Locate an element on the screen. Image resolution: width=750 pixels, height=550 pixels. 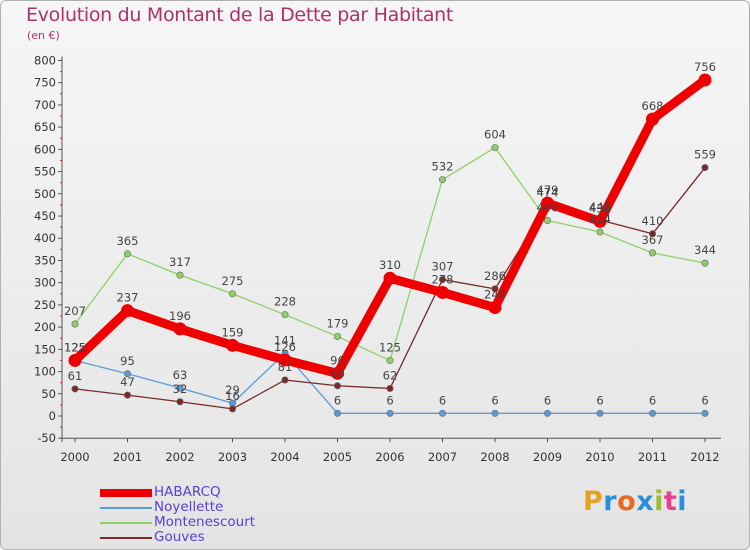
data-label-noyellette: 125 is located at coordinates (75, 347).